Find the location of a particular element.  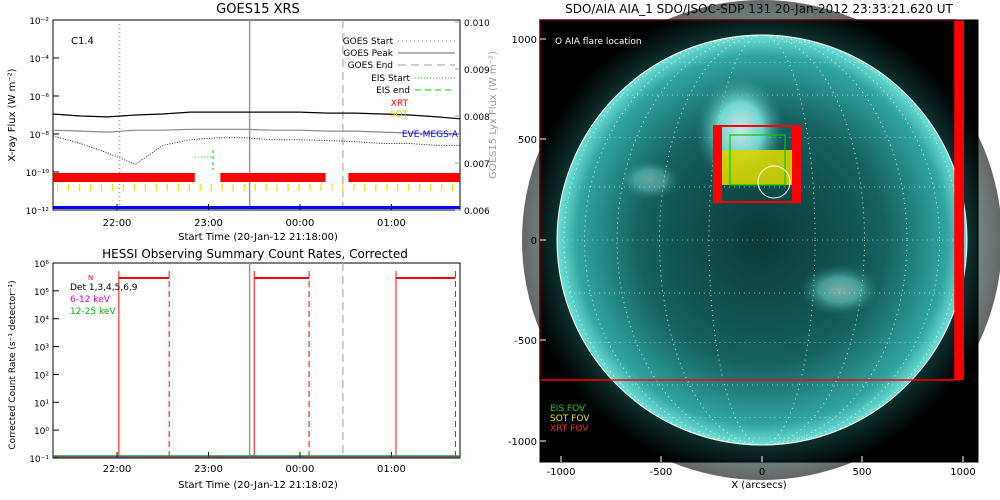

aia-y-tick-label: -1000 is located at coordinates (522, 442).